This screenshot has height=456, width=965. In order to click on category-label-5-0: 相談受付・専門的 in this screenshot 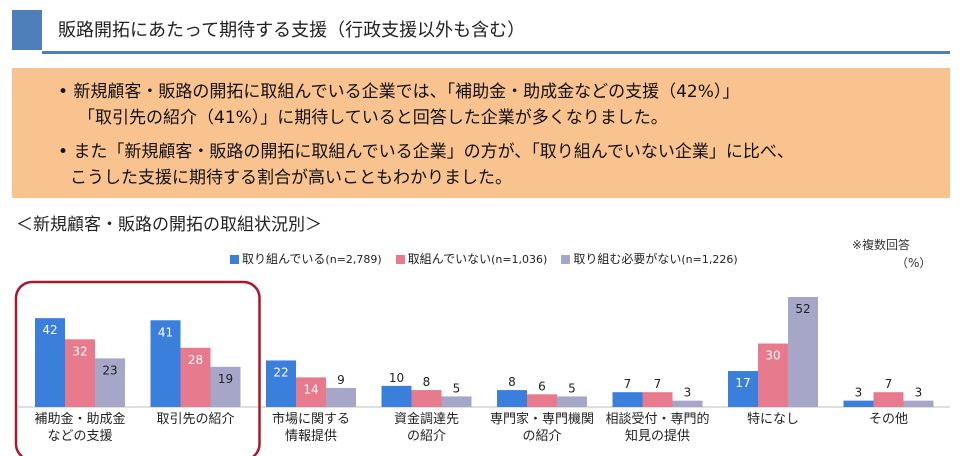, I will do `click(657, 419)`.